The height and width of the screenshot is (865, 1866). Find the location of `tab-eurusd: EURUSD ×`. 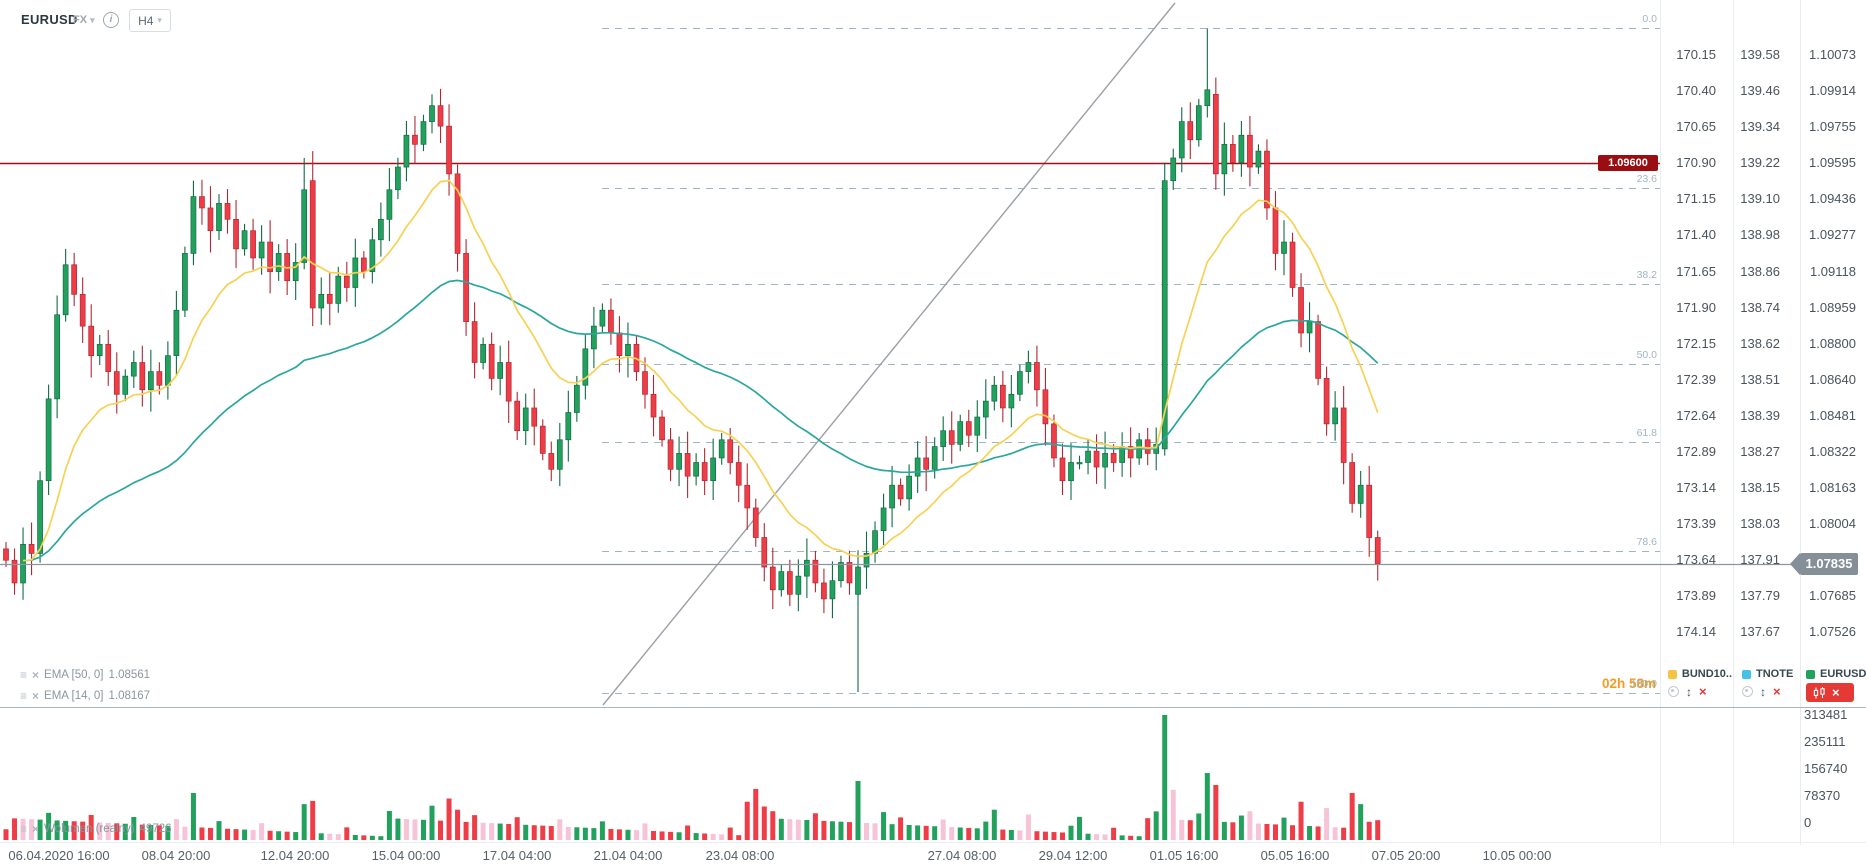

tab-eurusd: EURUSD × is located at coordinates (1836, 685).